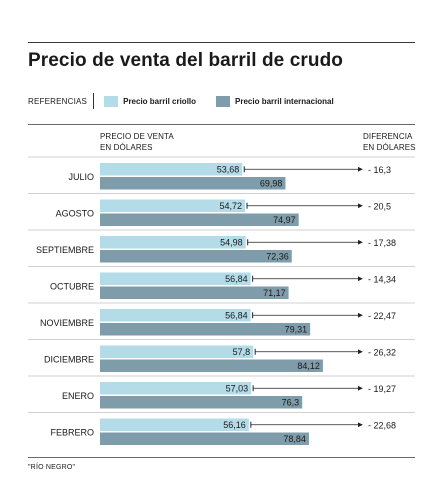 The width and height of the screenshot is (448, 499). What do you see at coordinates (382, 425) in the screenshot?
I see `difference-label: - 22,68` at bounding box center [382, 425].